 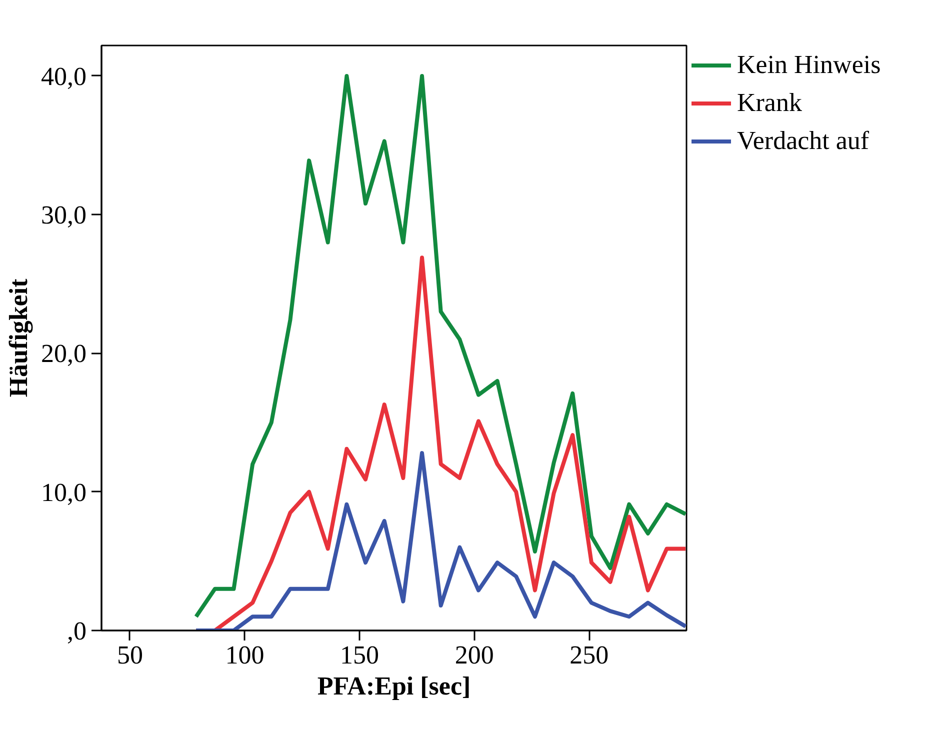 What do you see at coordinates (589, 655) in the screenshot?
I see `x-tick-label: 250` at bounding box center [589, 655].